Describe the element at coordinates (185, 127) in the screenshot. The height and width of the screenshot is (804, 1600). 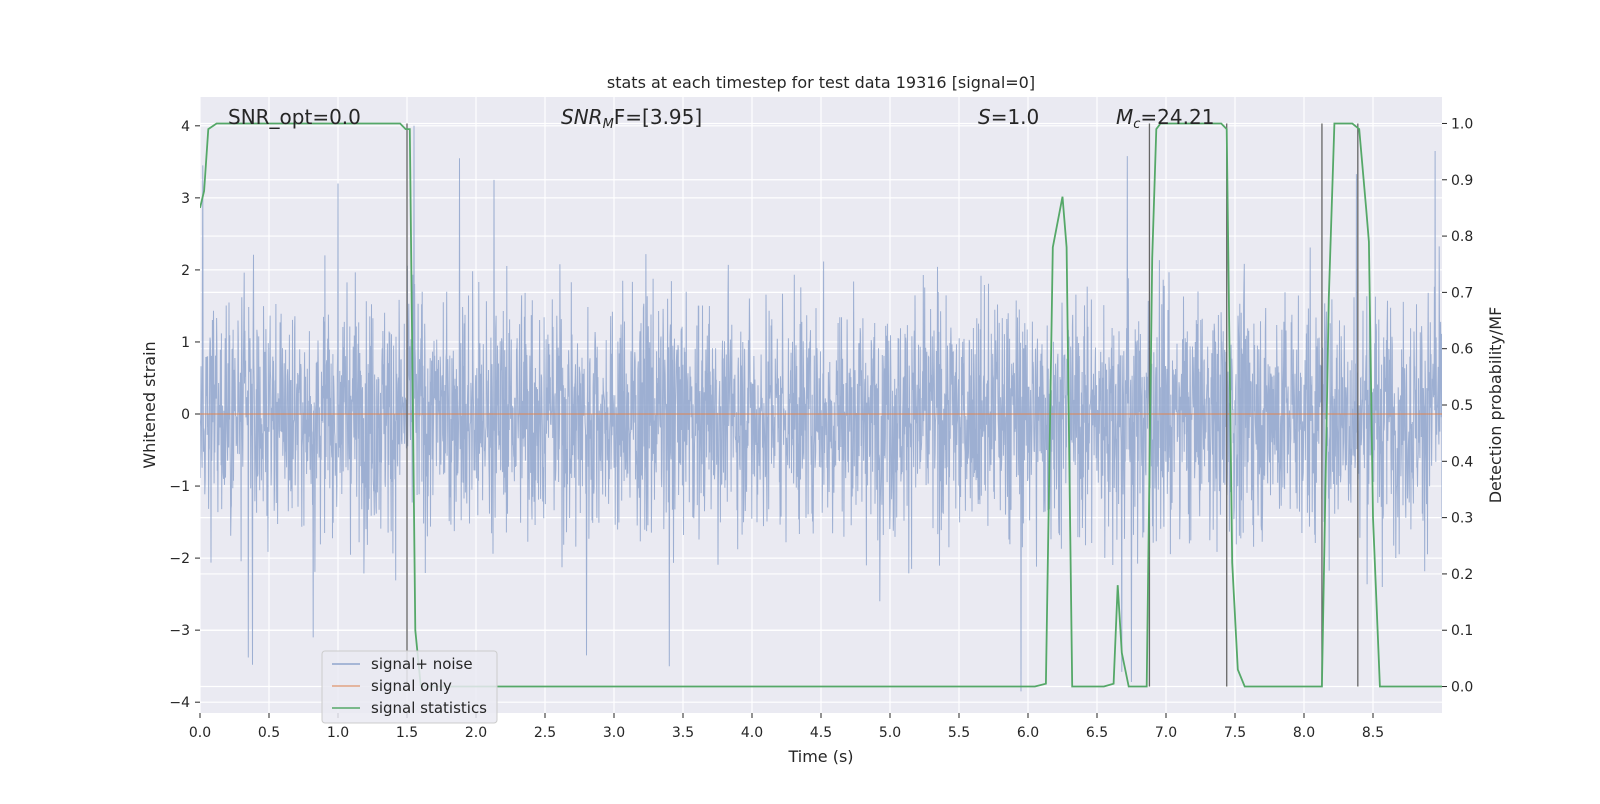
I see `y-tick-label: 4` at that location.